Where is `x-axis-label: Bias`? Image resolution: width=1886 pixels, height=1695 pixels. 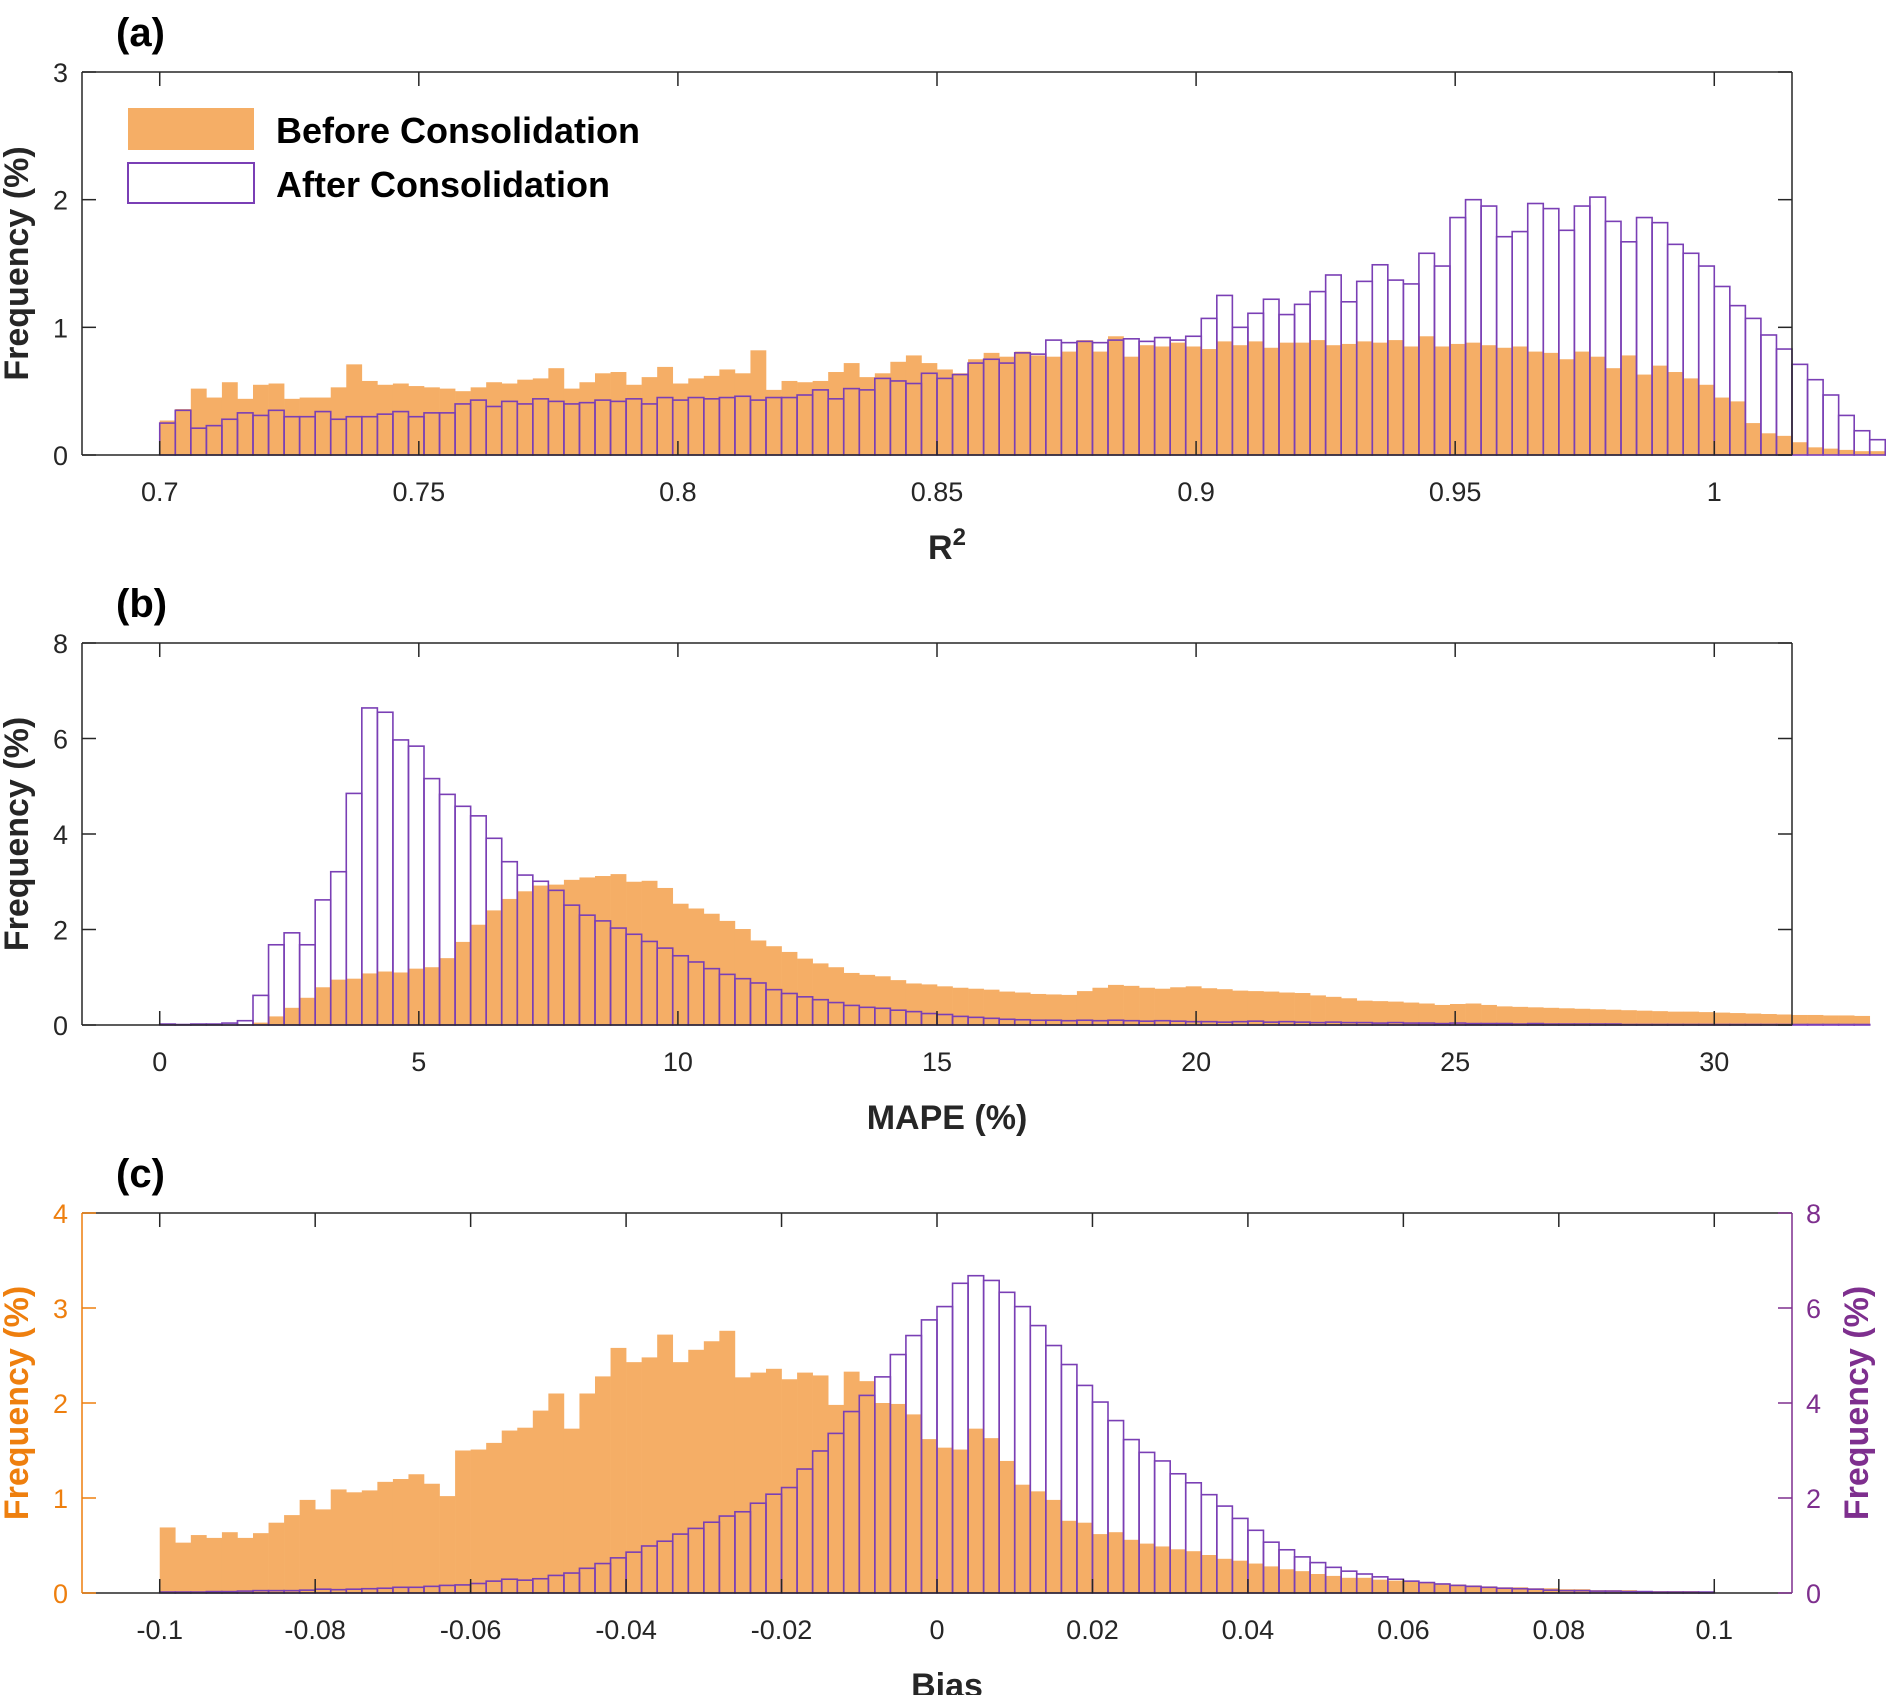 x-axis-label: Bias is located at coordinates (947, 1681).